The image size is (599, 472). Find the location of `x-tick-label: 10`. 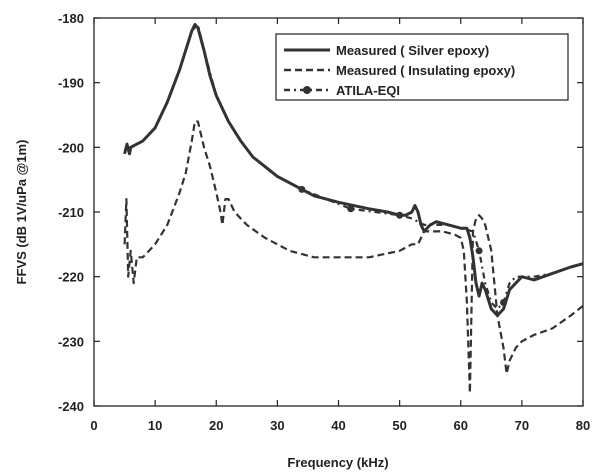

x-tick-label: 10 is located at coordinates (155, 425).